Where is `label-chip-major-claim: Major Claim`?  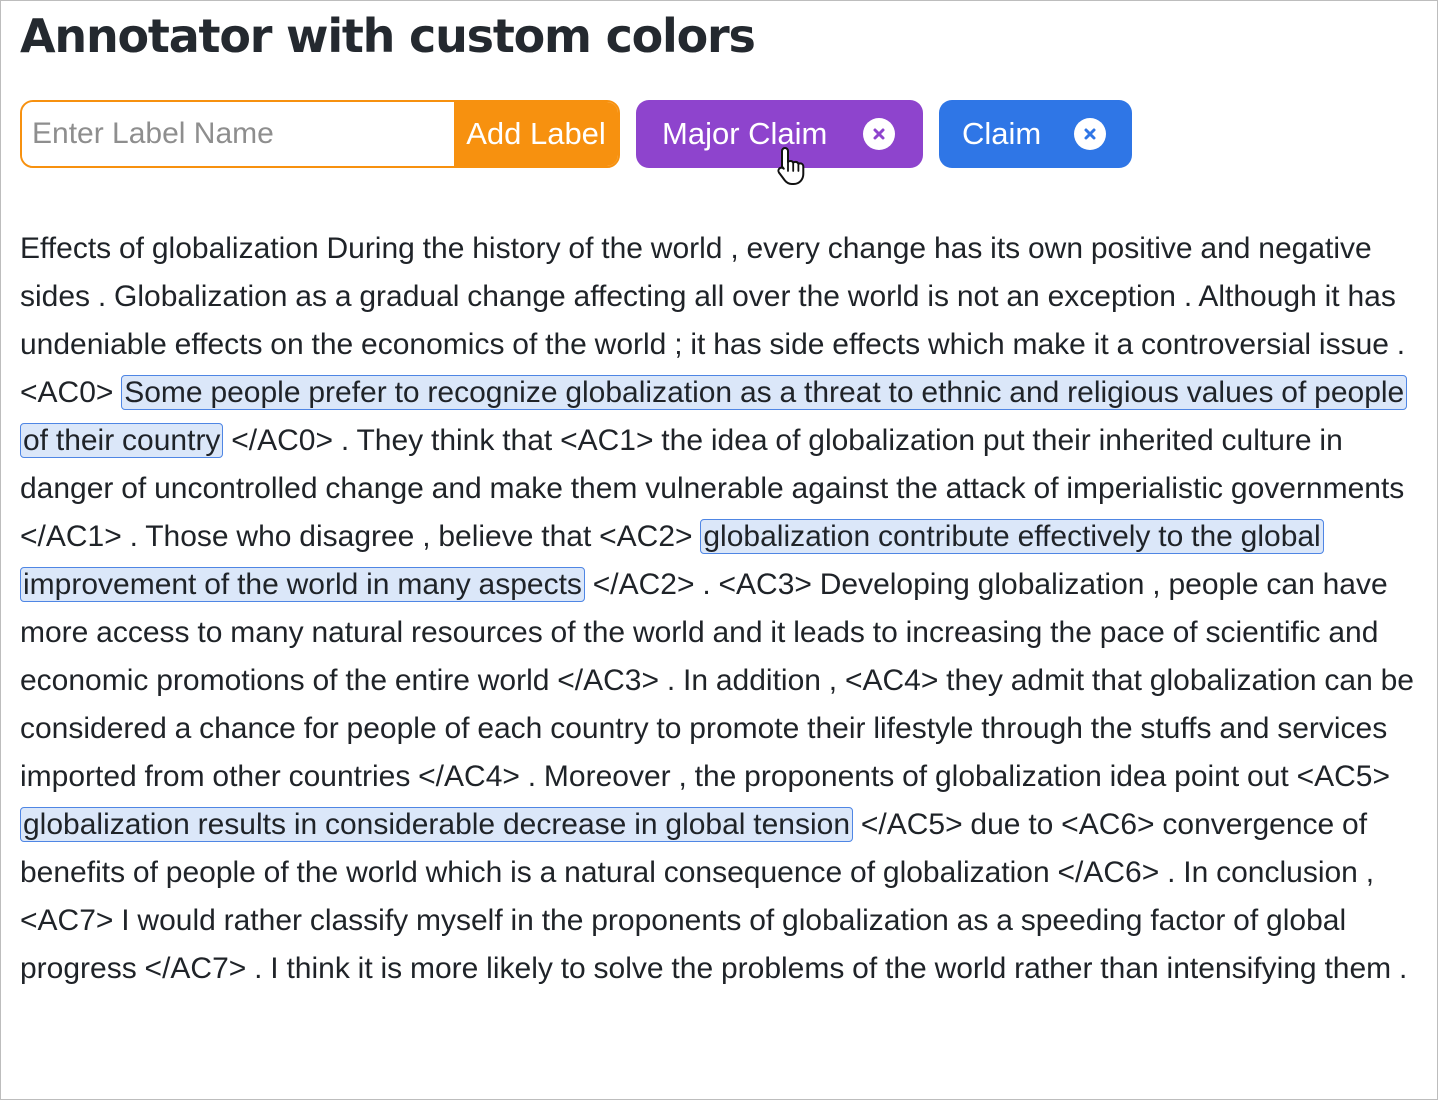 label-chip-major-claim: Major Claim is located at coordinates (779, 134).